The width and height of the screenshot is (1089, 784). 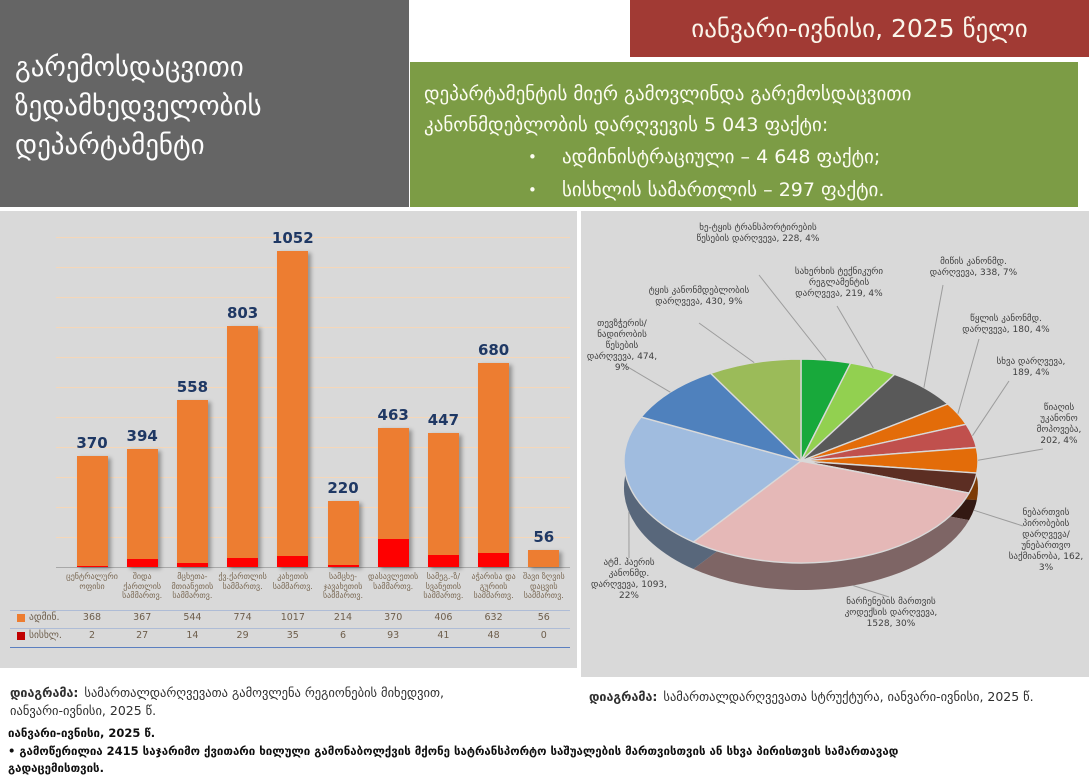 What do you see at coordinates (21, 636) in the screenshot?
I see `legend-marker-criminal` at bounding box center [21, 636].